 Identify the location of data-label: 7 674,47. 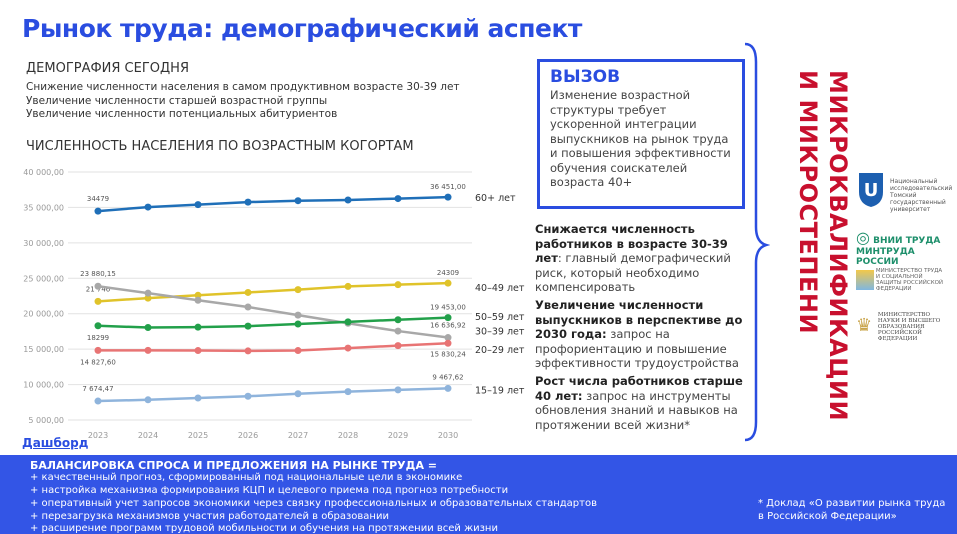
(97, 389).